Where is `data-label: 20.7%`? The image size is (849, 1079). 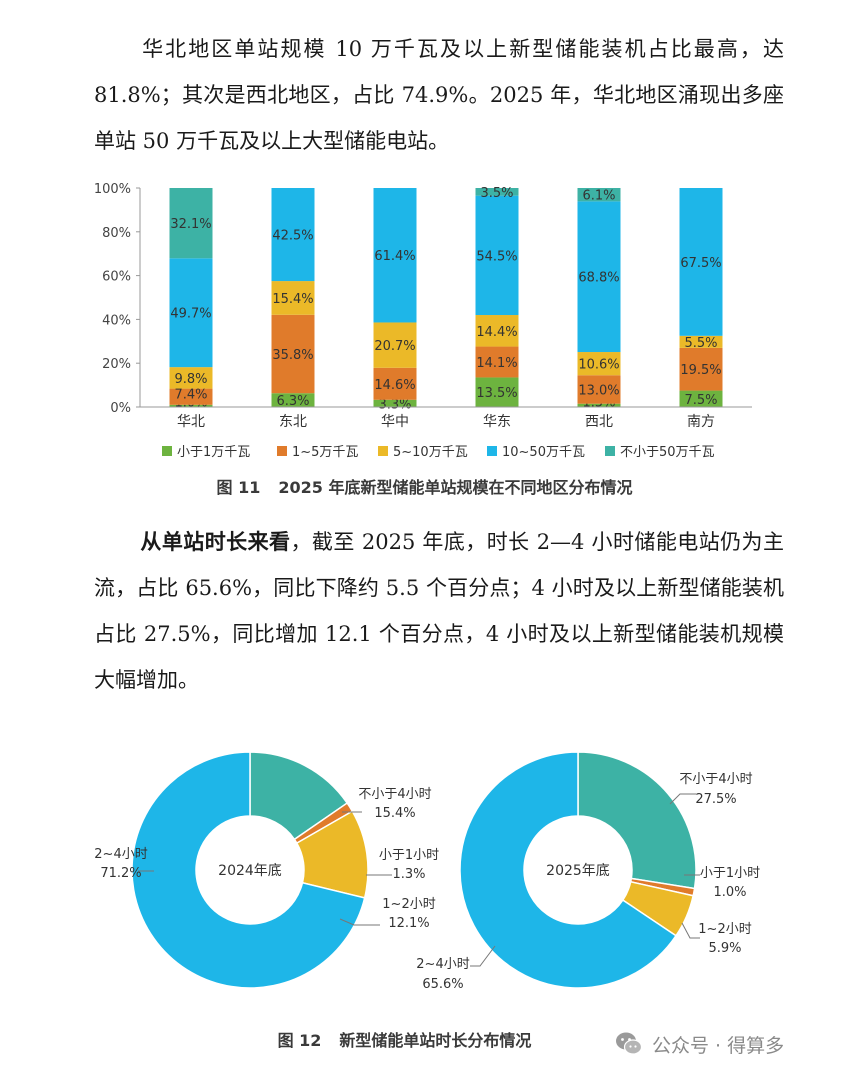
data-label: 20.7% is located at coordinates (394, 346).